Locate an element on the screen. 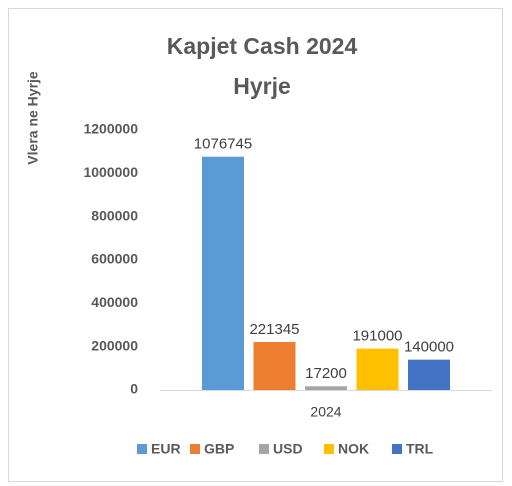  data-label: 140000 is located at coordinates (429, 347).